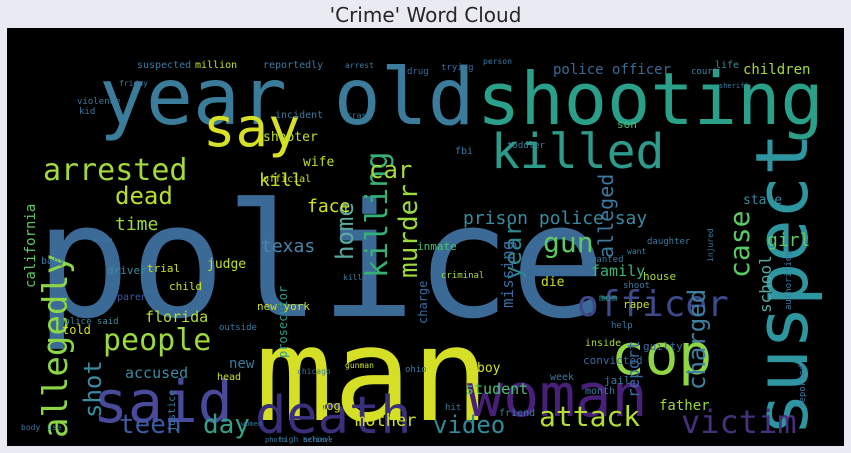  What do you see at coordinates (76, 330) in the screenshot?
I see `word-told: told` at bounding box center [76, 330].